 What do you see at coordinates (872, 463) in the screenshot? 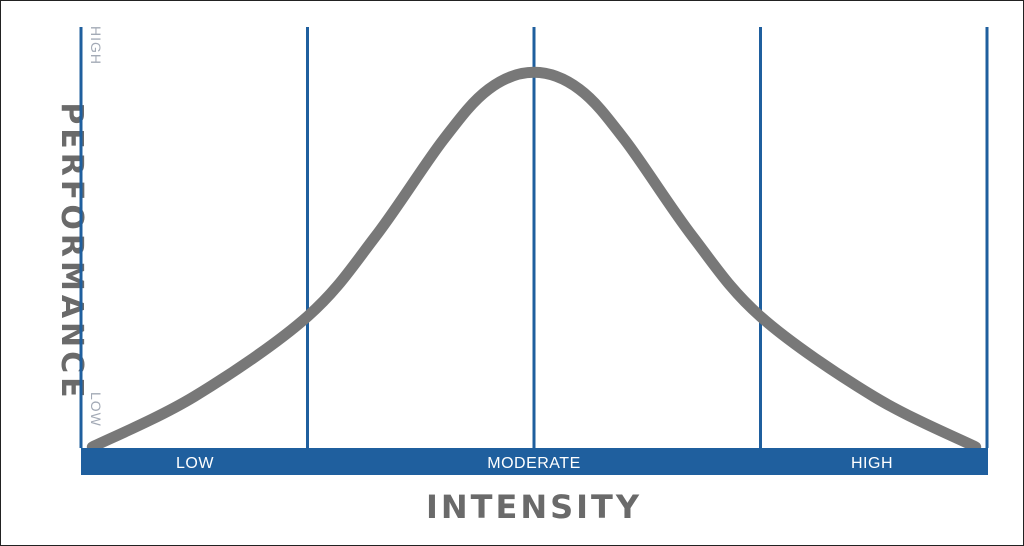
I see `band-label-high: HIGH` at bounding box center [872, 463].